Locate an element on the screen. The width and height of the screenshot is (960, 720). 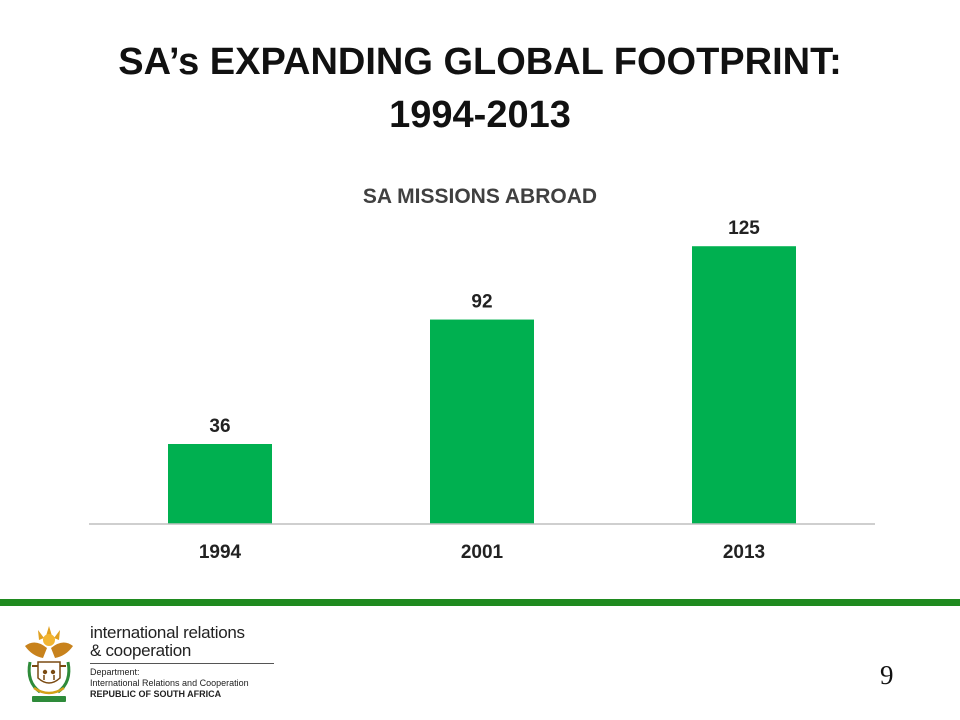
data-label-2001: 92 is located at coordinates (481, 302).